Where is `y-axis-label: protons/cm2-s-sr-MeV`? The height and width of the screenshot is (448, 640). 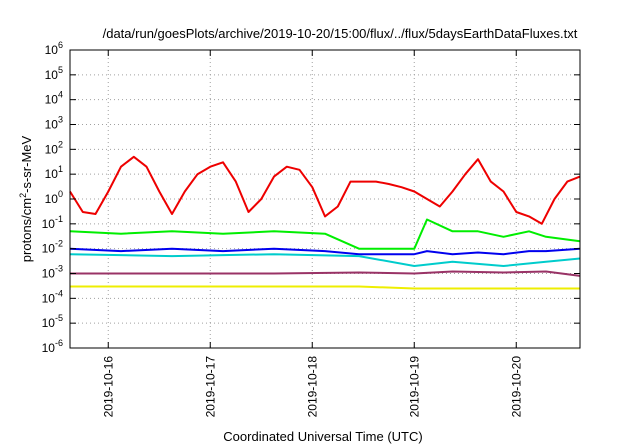
y-axis-label: protons/cm2-s-sr-MeV is located at coordinates (26, 198).